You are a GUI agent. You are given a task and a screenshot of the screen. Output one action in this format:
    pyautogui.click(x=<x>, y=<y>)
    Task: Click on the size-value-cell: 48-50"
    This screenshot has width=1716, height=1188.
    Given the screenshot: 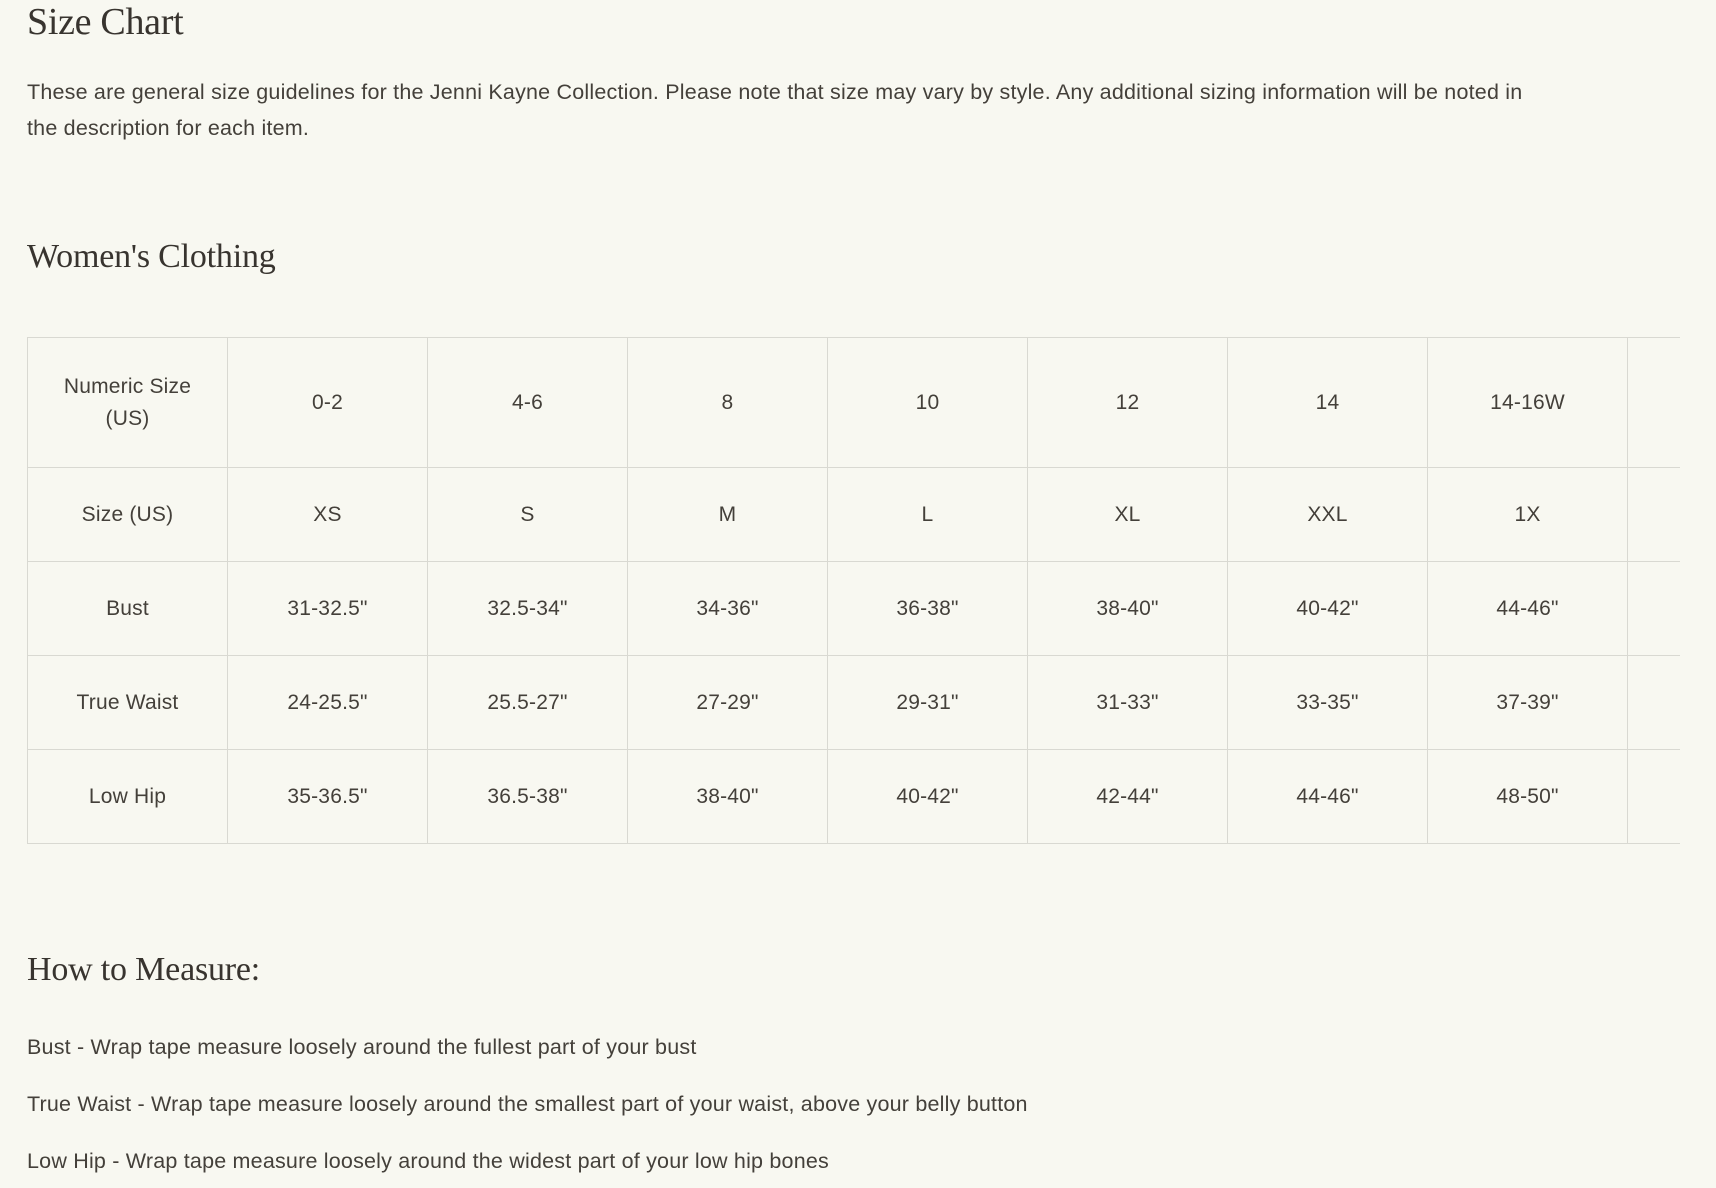 What is the action you would take?
    pyautogui.click(x=1527, y=796)
    